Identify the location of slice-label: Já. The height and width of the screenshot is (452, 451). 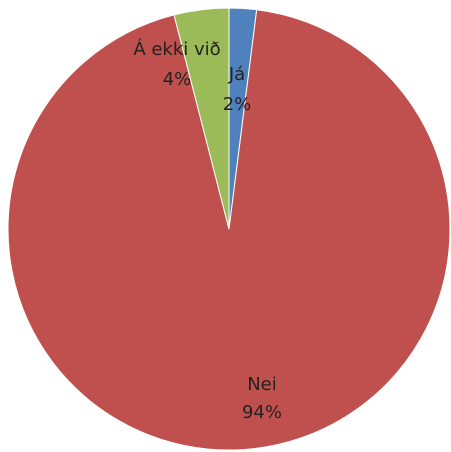
(236, 74).